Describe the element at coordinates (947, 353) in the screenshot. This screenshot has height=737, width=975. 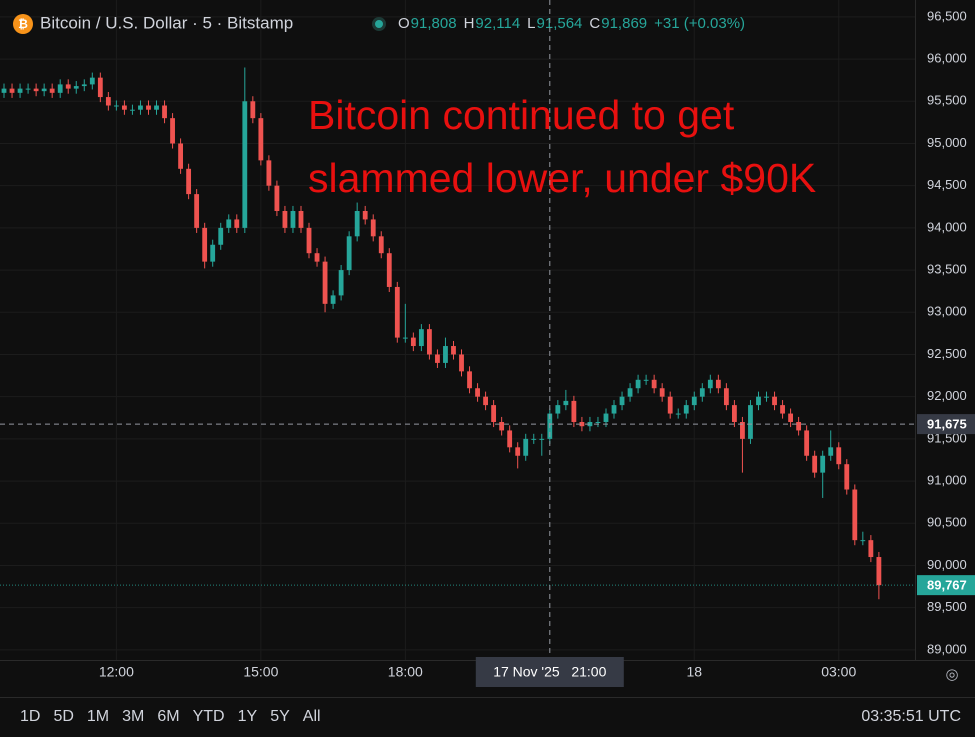
I see `y-tick-label: 92,500` at that location.